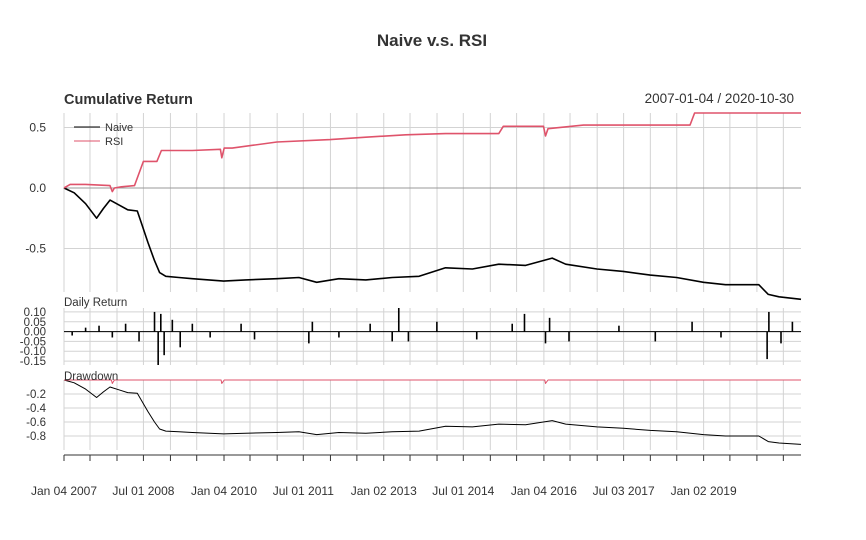  I want to click on x-tick-label: Jan 02 2013, so click(384, 491).